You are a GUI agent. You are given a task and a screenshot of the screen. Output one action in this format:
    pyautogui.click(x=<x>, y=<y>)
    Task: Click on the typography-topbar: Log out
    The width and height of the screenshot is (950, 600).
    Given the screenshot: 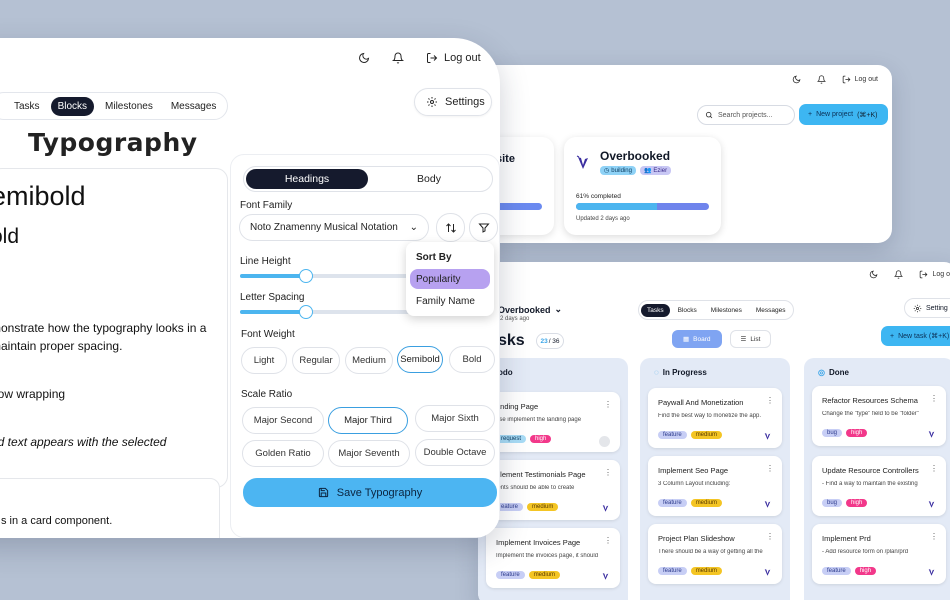 What is the action you would take?
    pyautogui.click(x=419, y=58)
    